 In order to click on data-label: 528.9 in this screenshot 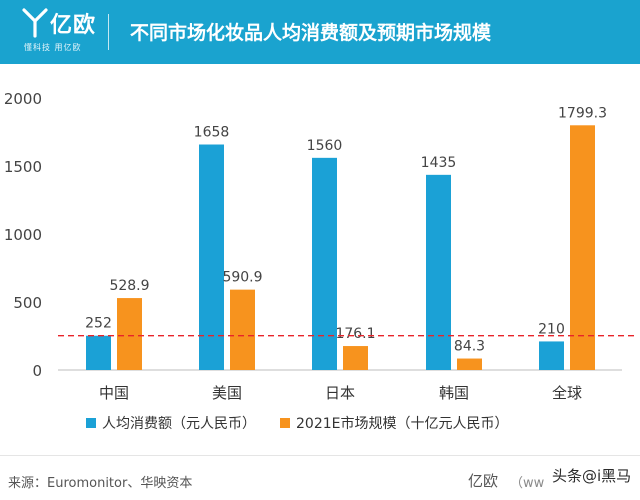, I will do `click(129, 286)`.